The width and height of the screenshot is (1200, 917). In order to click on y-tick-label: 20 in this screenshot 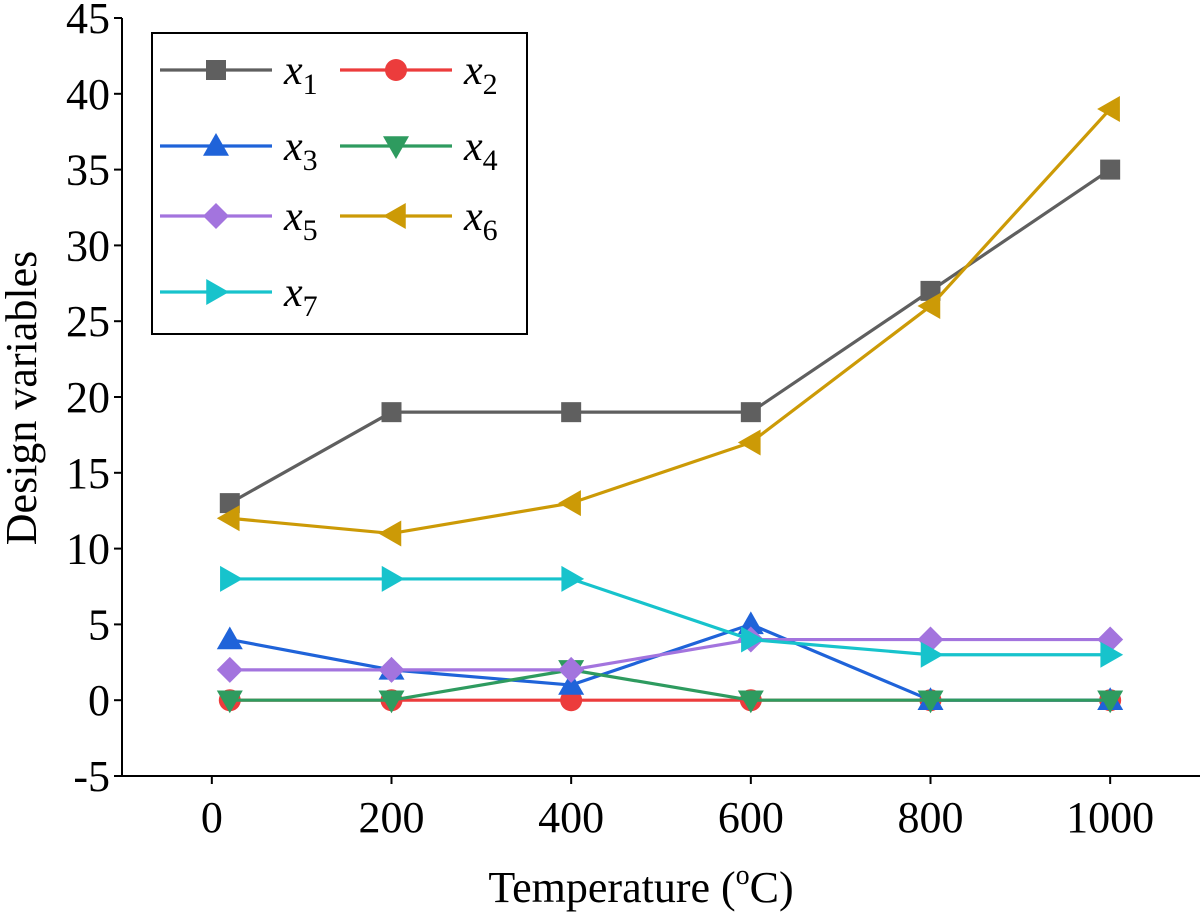, I will do `click(88, 397)`.